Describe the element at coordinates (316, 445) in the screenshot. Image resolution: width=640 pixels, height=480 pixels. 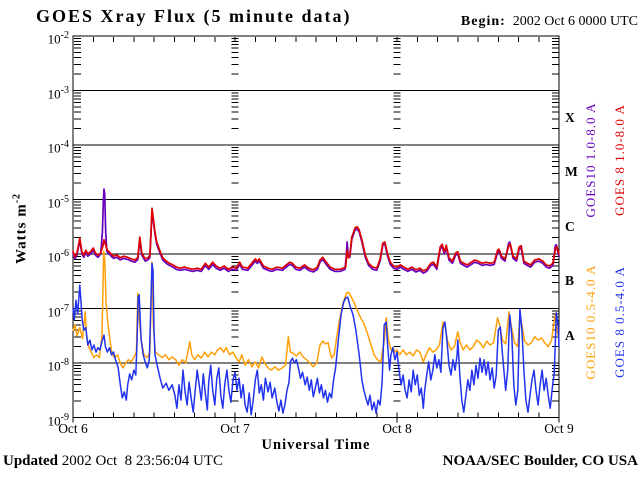
I see `x-axis-title: Universal Time` at that location.